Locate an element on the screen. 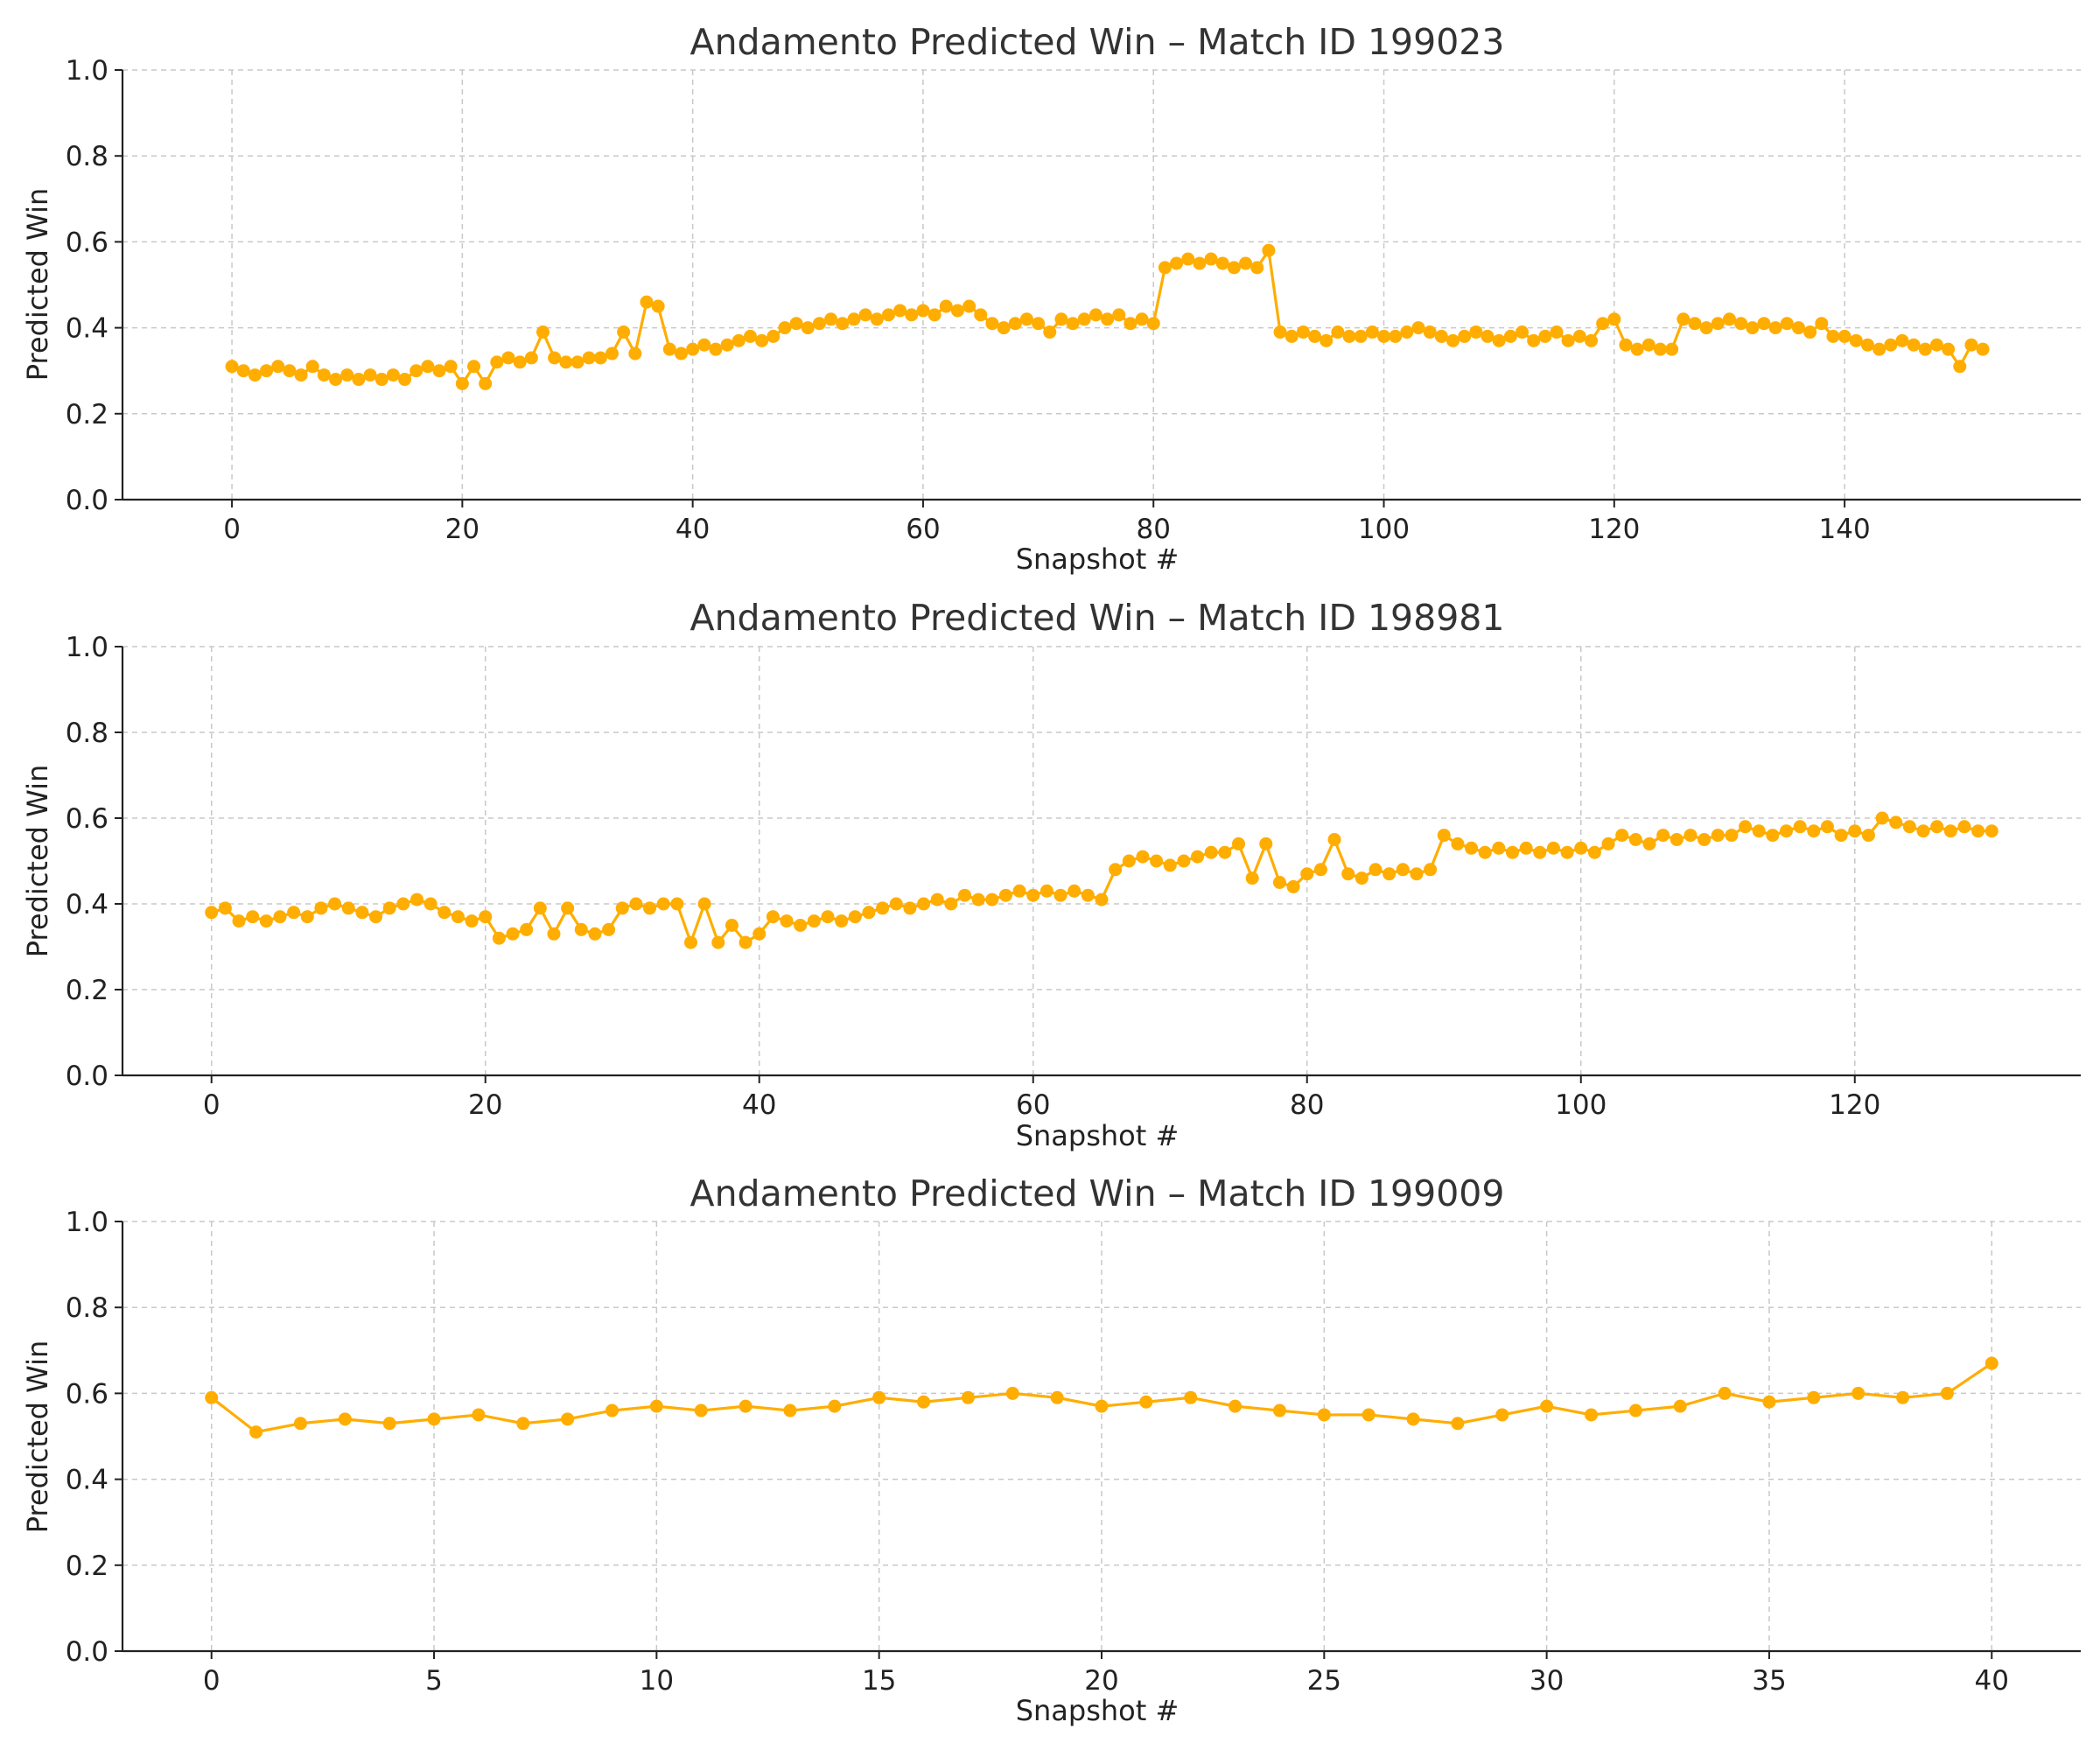 This screenshot has height=1750, width=2100. x-tick-label: 25 is located at coordinates (1324, 1681).